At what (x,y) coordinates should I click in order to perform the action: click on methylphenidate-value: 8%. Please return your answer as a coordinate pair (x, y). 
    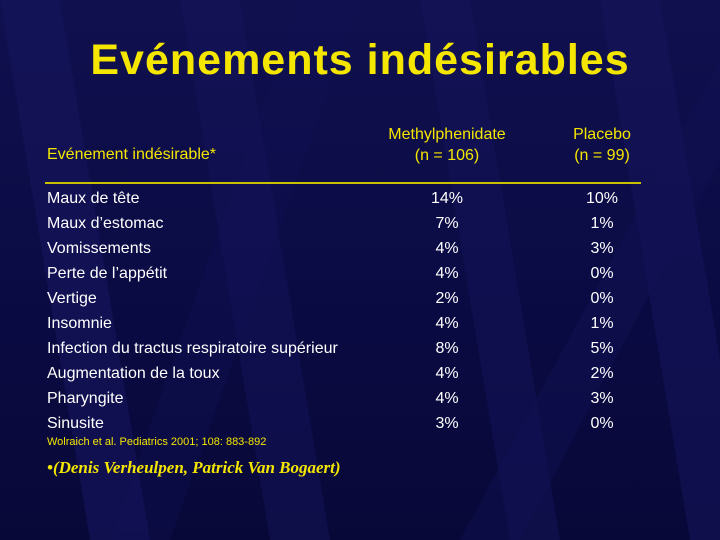
    Looking at the image, I should click on (447, 348).